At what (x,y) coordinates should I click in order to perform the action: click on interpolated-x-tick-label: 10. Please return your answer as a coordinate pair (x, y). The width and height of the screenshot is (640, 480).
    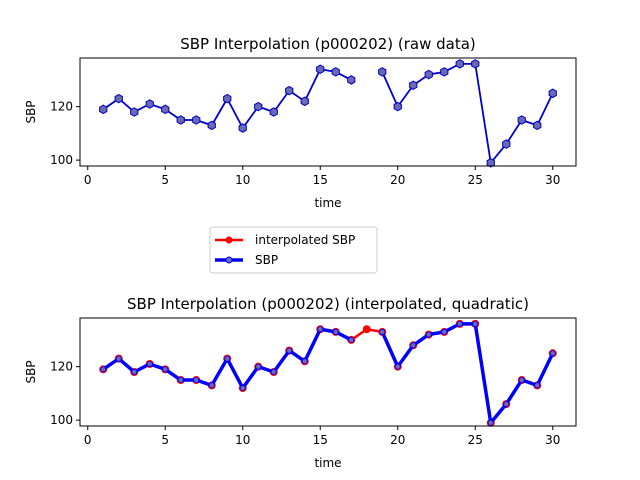
    Looking at the image, I should click on (242, 440).